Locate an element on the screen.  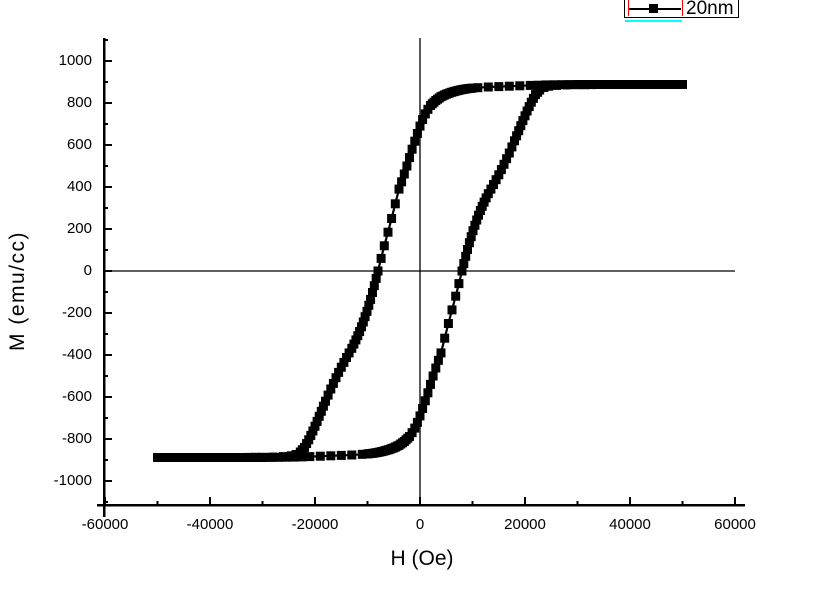
x-tick-label-0: 0 is located at coordinates (420, 524).